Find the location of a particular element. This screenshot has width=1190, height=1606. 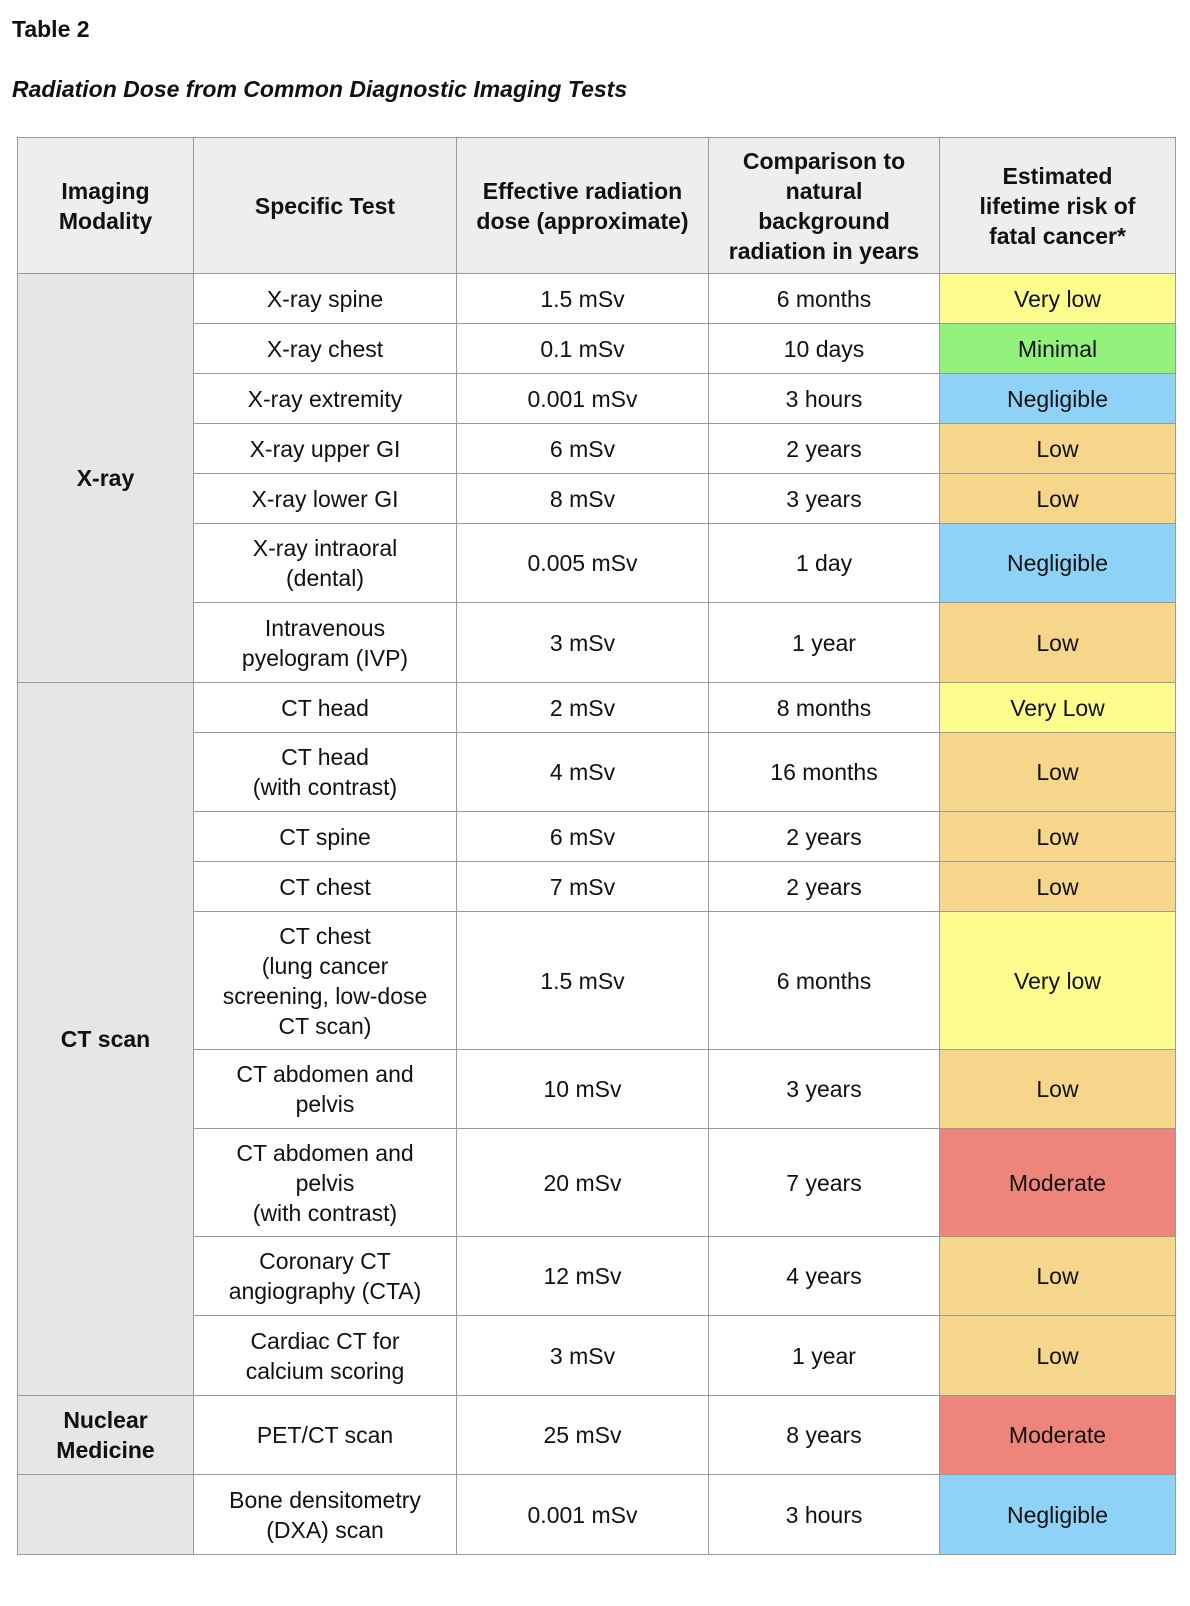

test-cell: X-ray spine is located at coordinates (325, 298).